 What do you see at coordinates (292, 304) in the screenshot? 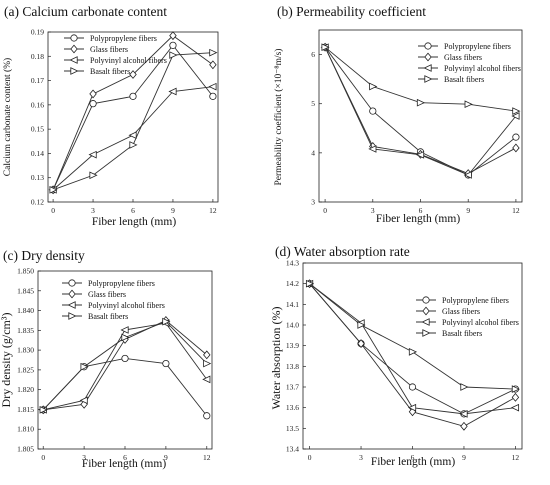
I see `y-tick-label: 14.1` at bounding box center [292, 304].